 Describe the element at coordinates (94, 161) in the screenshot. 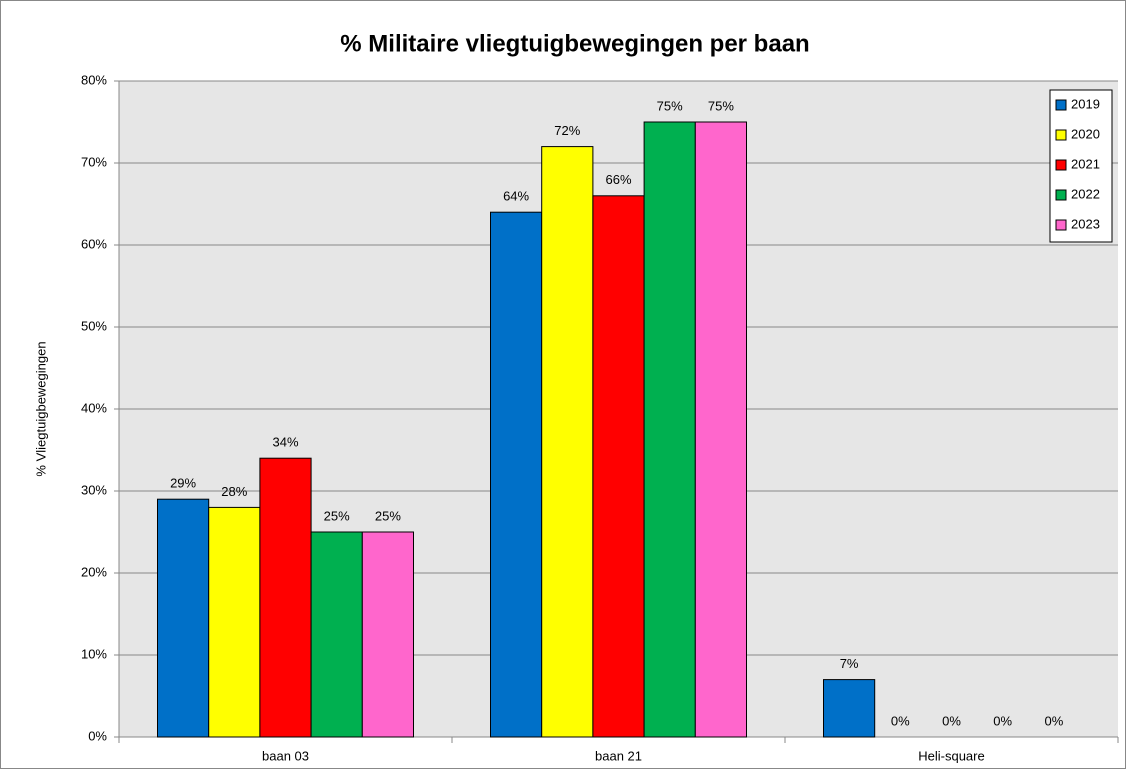

I see `y-tick-label: 70%` at that location.